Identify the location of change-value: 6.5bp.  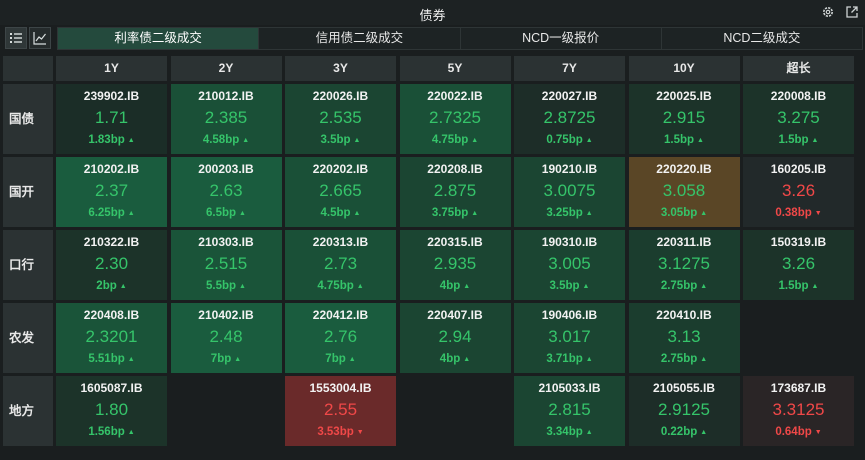
(221, 213).